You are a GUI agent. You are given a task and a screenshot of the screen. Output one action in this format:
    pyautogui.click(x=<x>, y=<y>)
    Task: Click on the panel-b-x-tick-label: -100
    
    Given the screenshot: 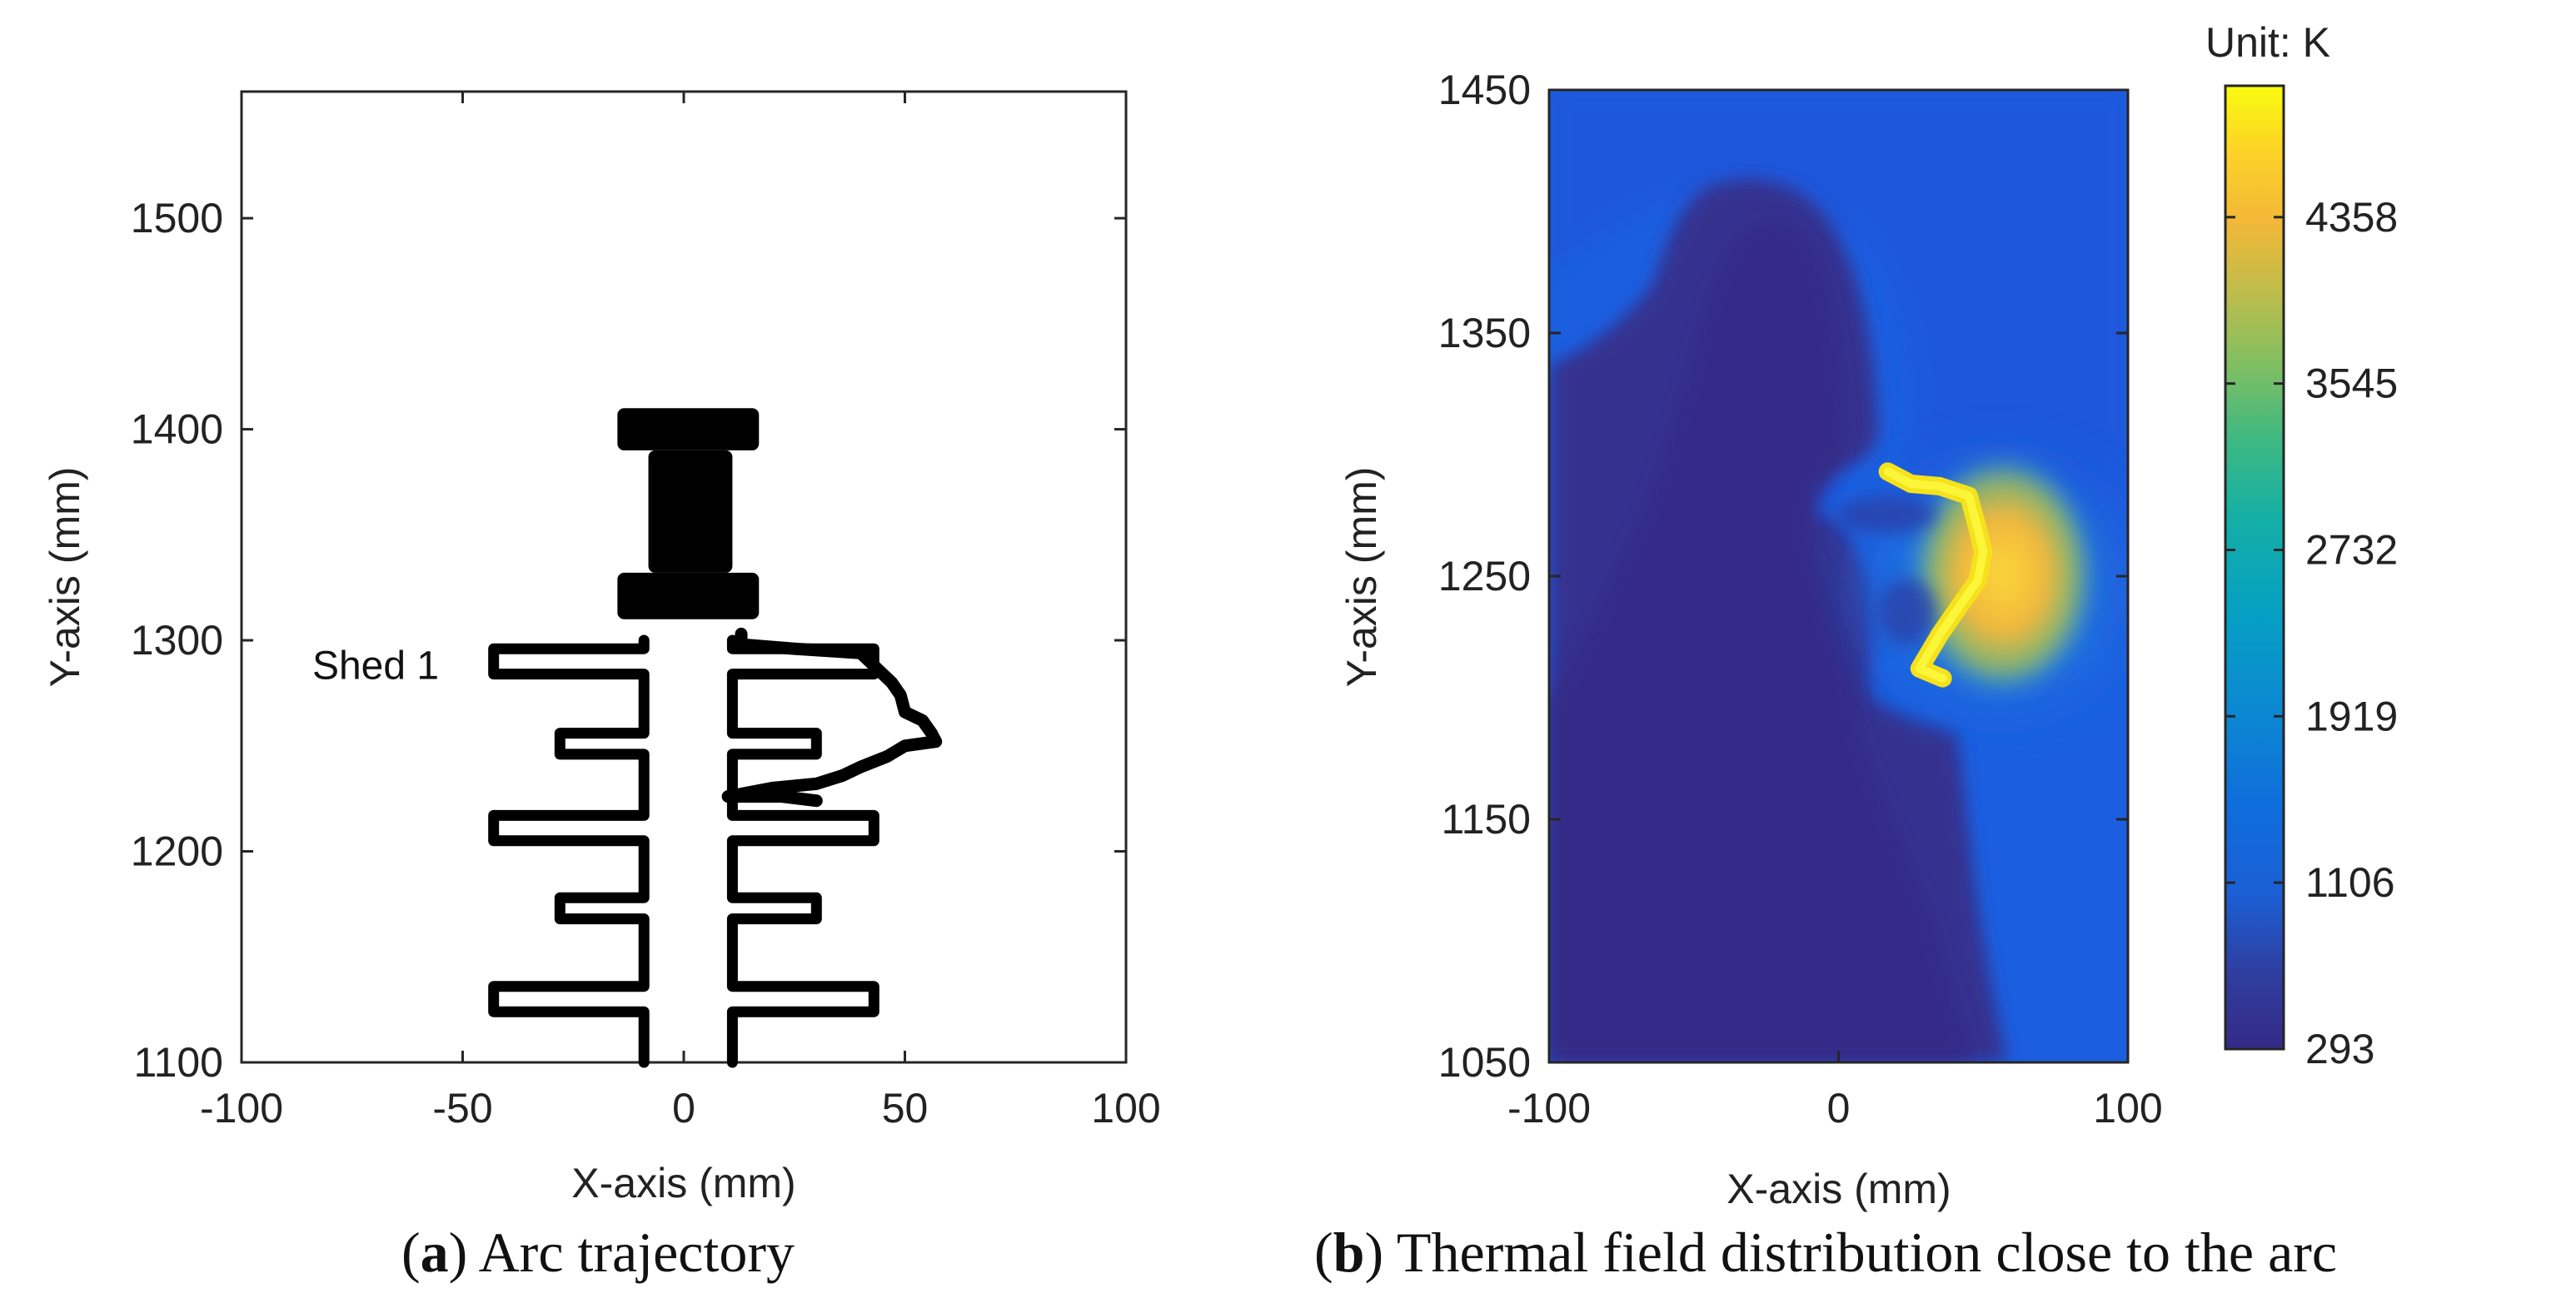 What is the action you would take?
    pyautogui.click(x=1549, y=1108)
    